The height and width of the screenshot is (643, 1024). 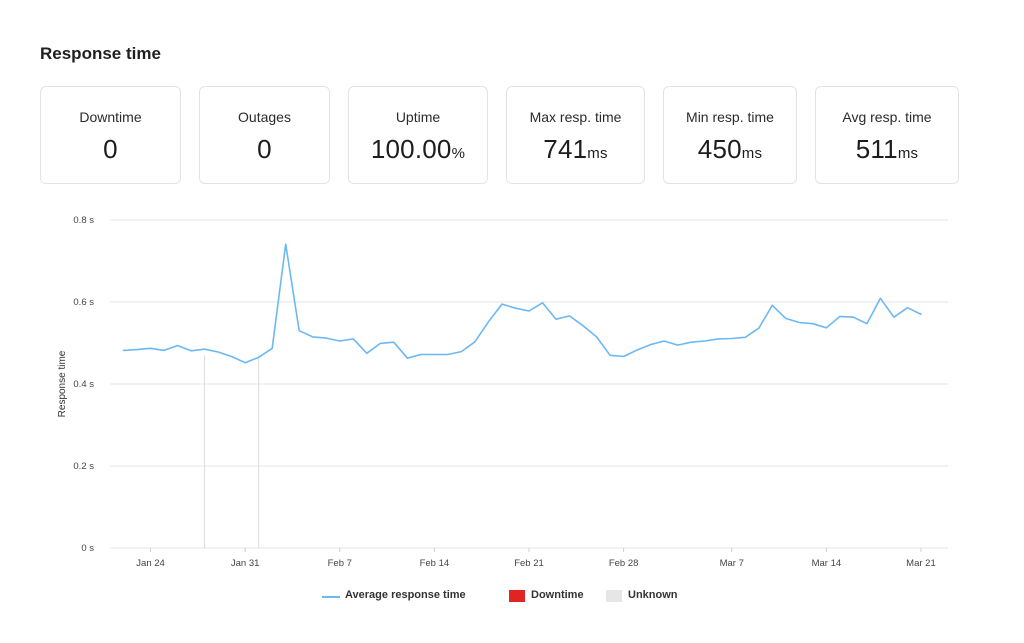 What do you see at coordinates (887, 117) in the screenshot?
I see `stat-label: Avg resp. time` at bounding box center [887, 117].